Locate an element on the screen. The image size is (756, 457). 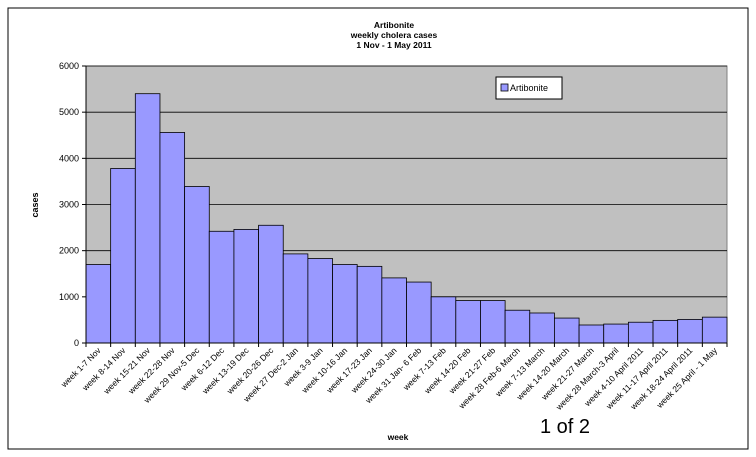
y-tick-label: 5000 is located at coordinates (69, 112).